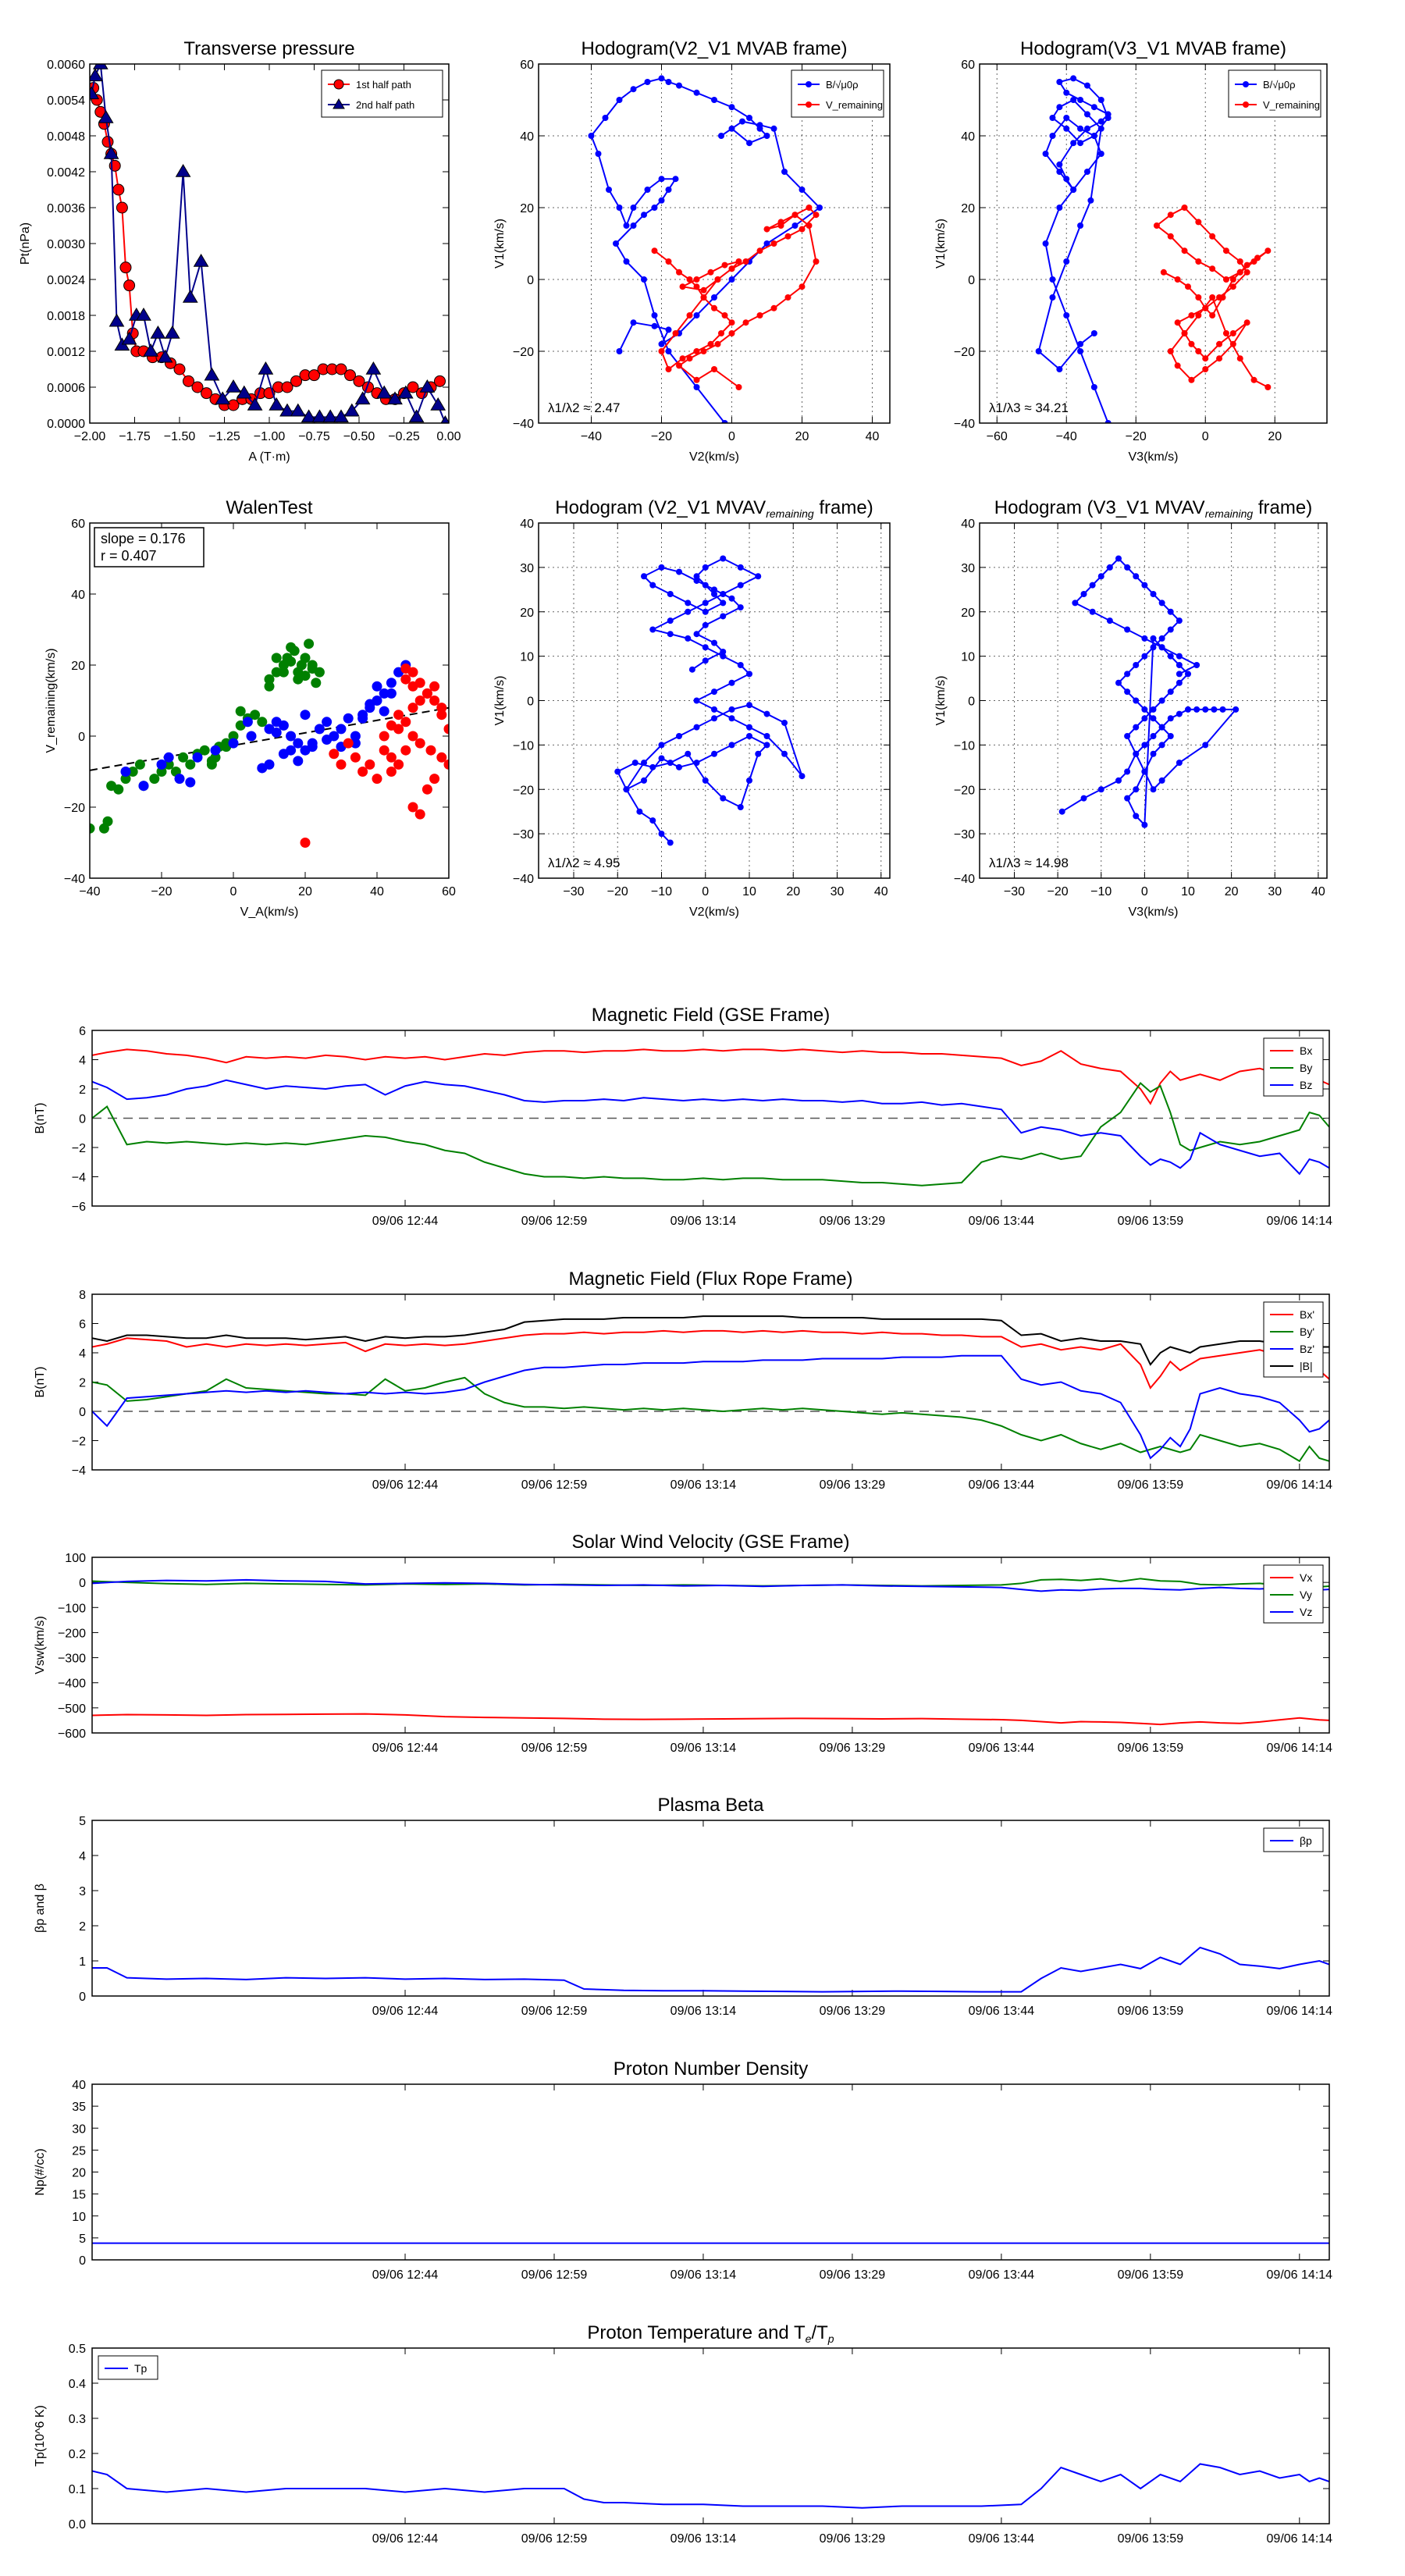 This screenshot has height=2576, width=1405. What do you see at coordinates (161, 891) in the screenshot?
I see `x-tick-label: −20` at bounding box center [161, 891].